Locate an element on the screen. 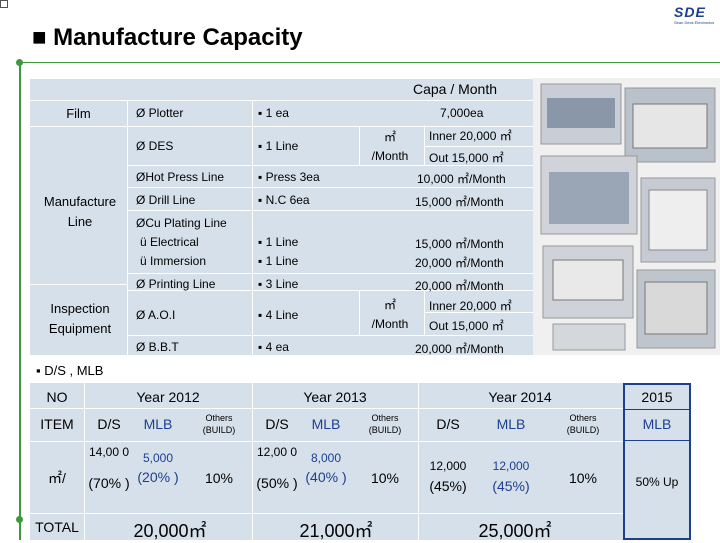 The width and height of the screenshot is (720, 543). company-logo: SDE Sean Deck Electronics is located at coordinates (695, 15).